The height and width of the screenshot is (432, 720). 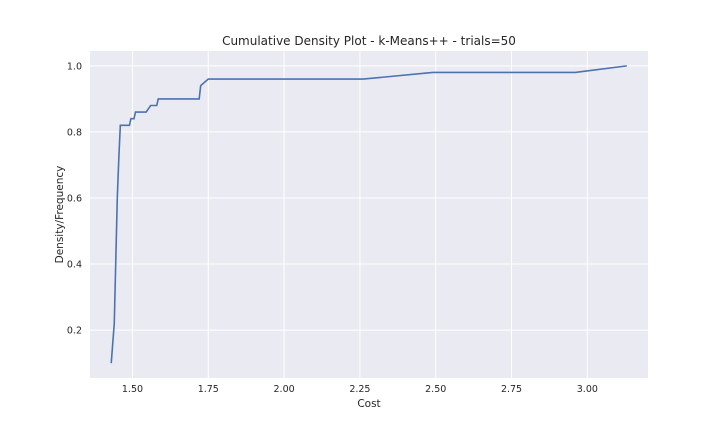 I want to click on x-tick-label: 2.50, so click(x=435, y=389).